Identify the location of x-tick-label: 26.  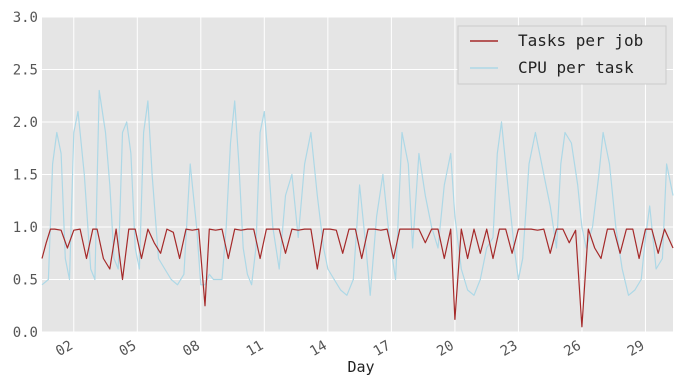
(572, 349).